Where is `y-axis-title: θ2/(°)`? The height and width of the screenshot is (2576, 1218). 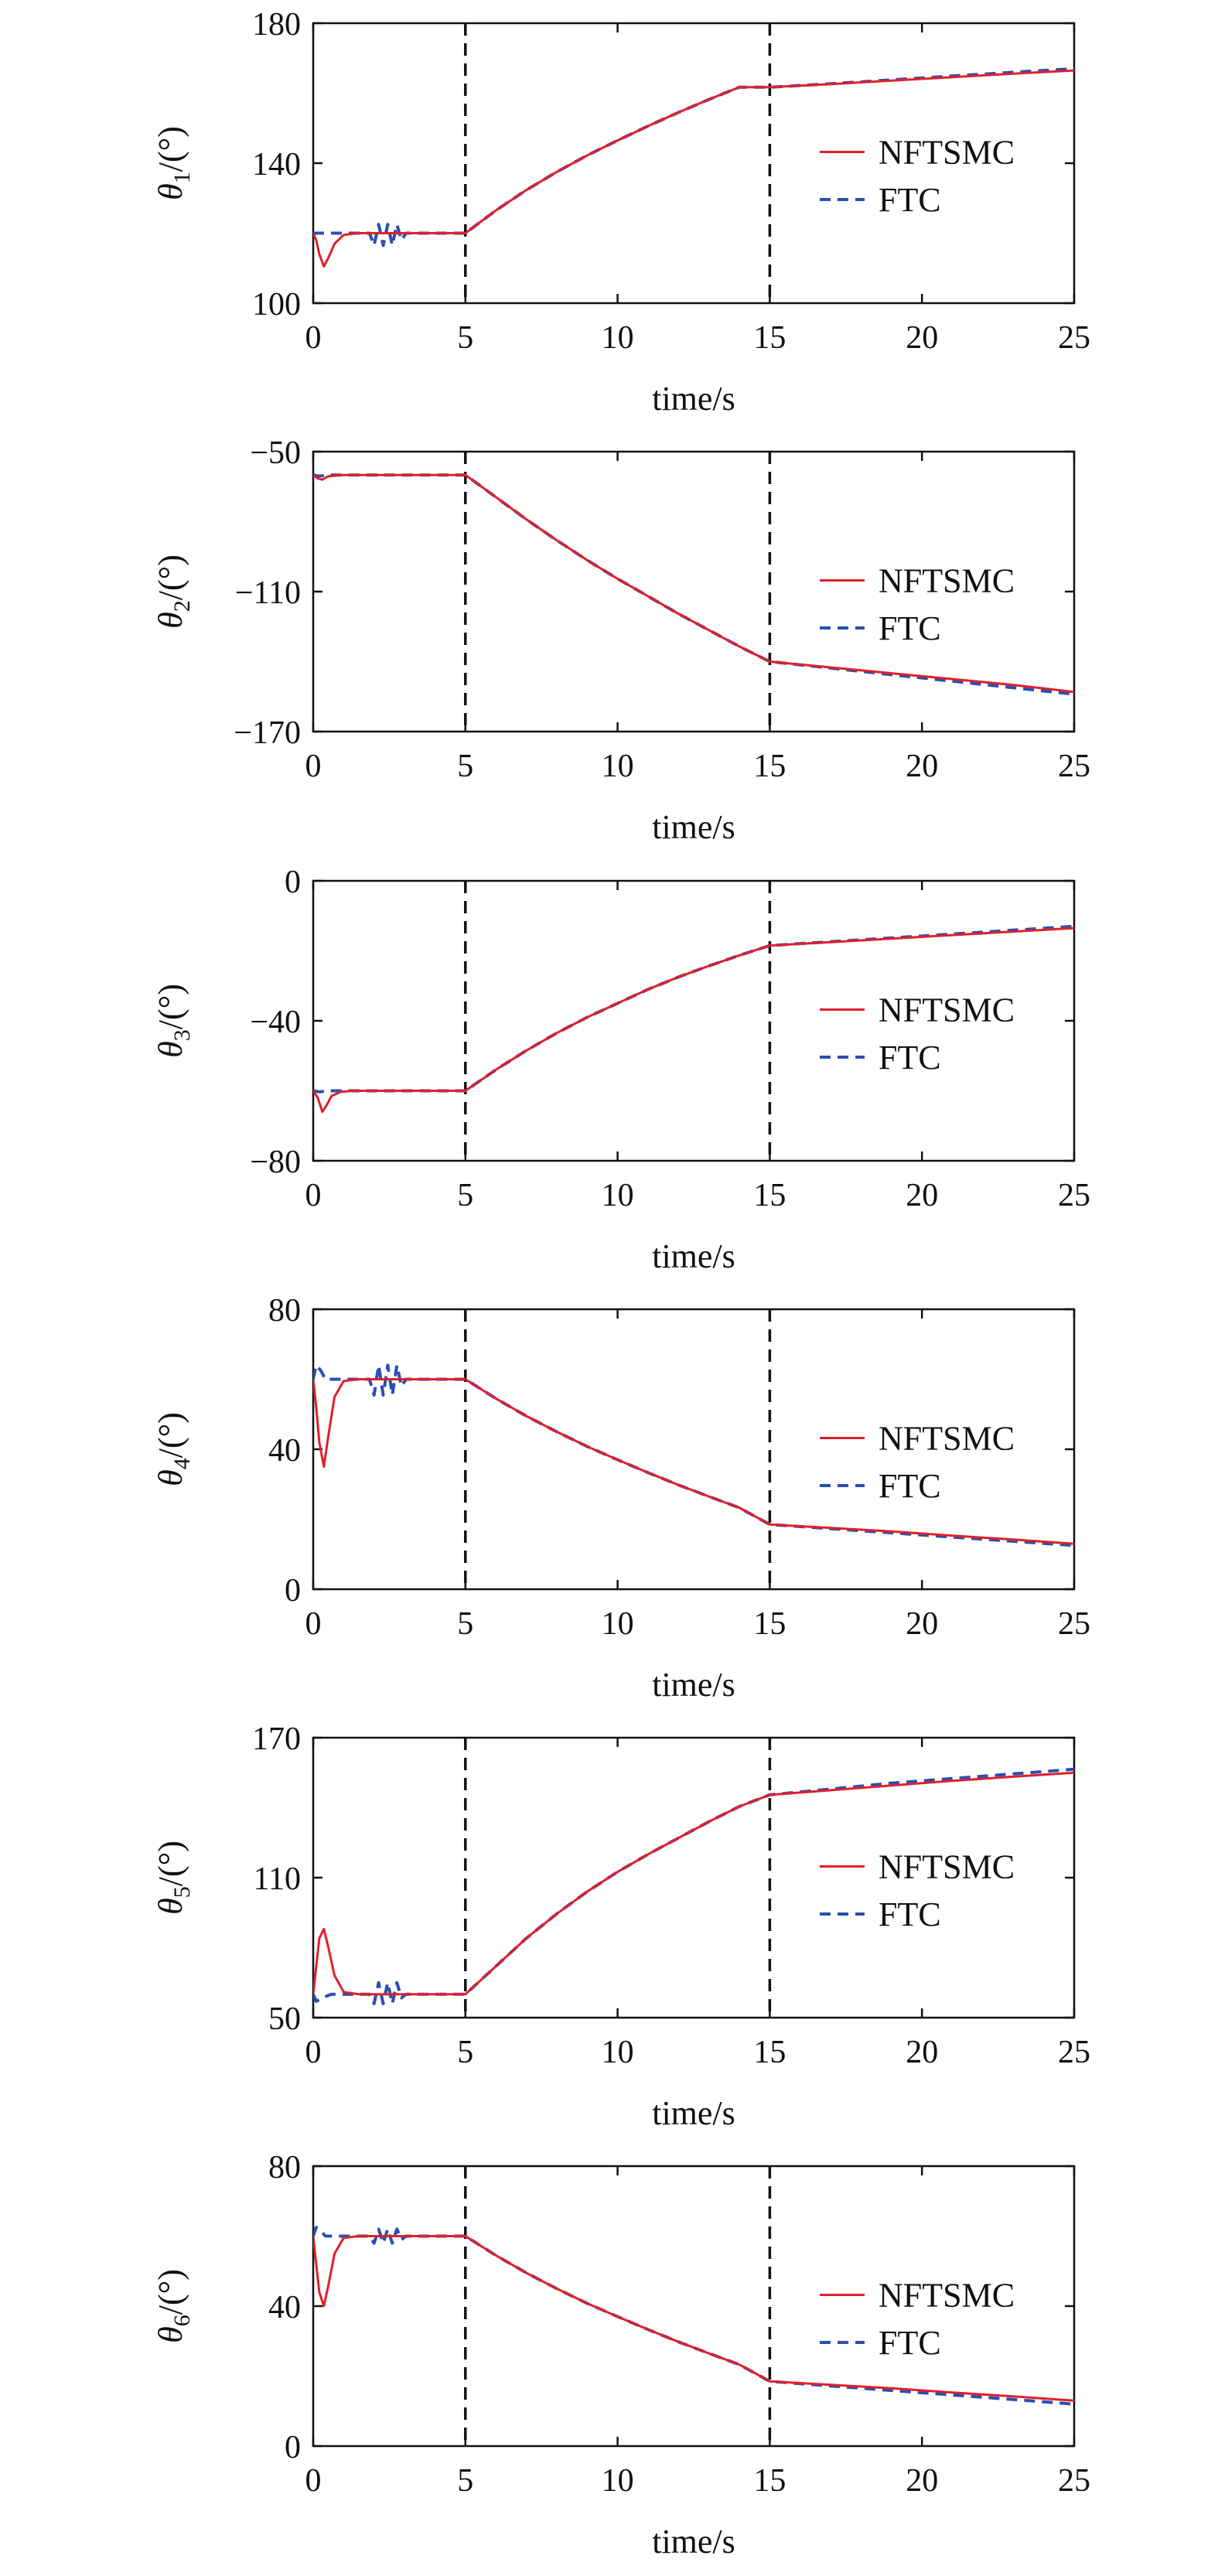 y-axis-title: θ2/(°) is located at coordinates (173, 592).